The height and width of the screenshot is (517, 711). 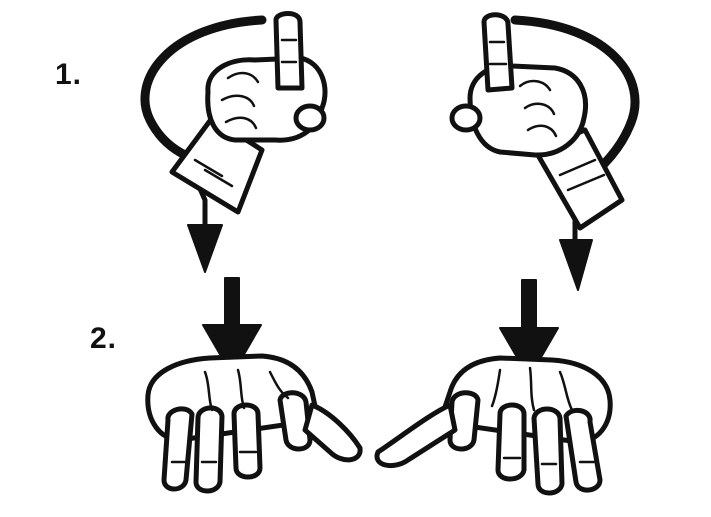 What do you see at coordinates (69, 74) in the screenshot?
I see `step-1-label: 1.` at bounding box center [69, 74].